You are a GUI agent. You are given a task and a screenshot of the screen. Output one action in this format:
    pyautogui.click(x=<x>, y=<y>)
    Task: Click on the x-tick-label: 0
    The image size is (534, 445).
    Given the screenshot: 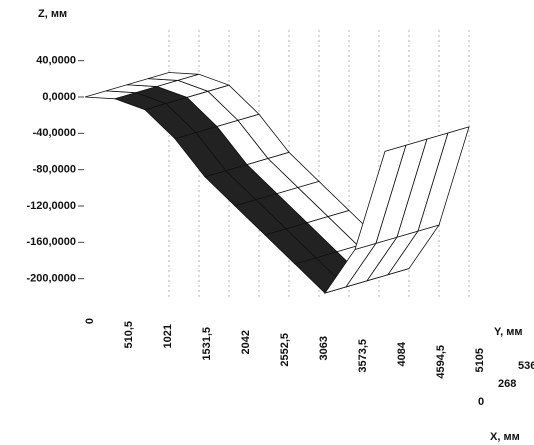 What is the action you would take?
    pyautogui.click(x=90, y=321)
    